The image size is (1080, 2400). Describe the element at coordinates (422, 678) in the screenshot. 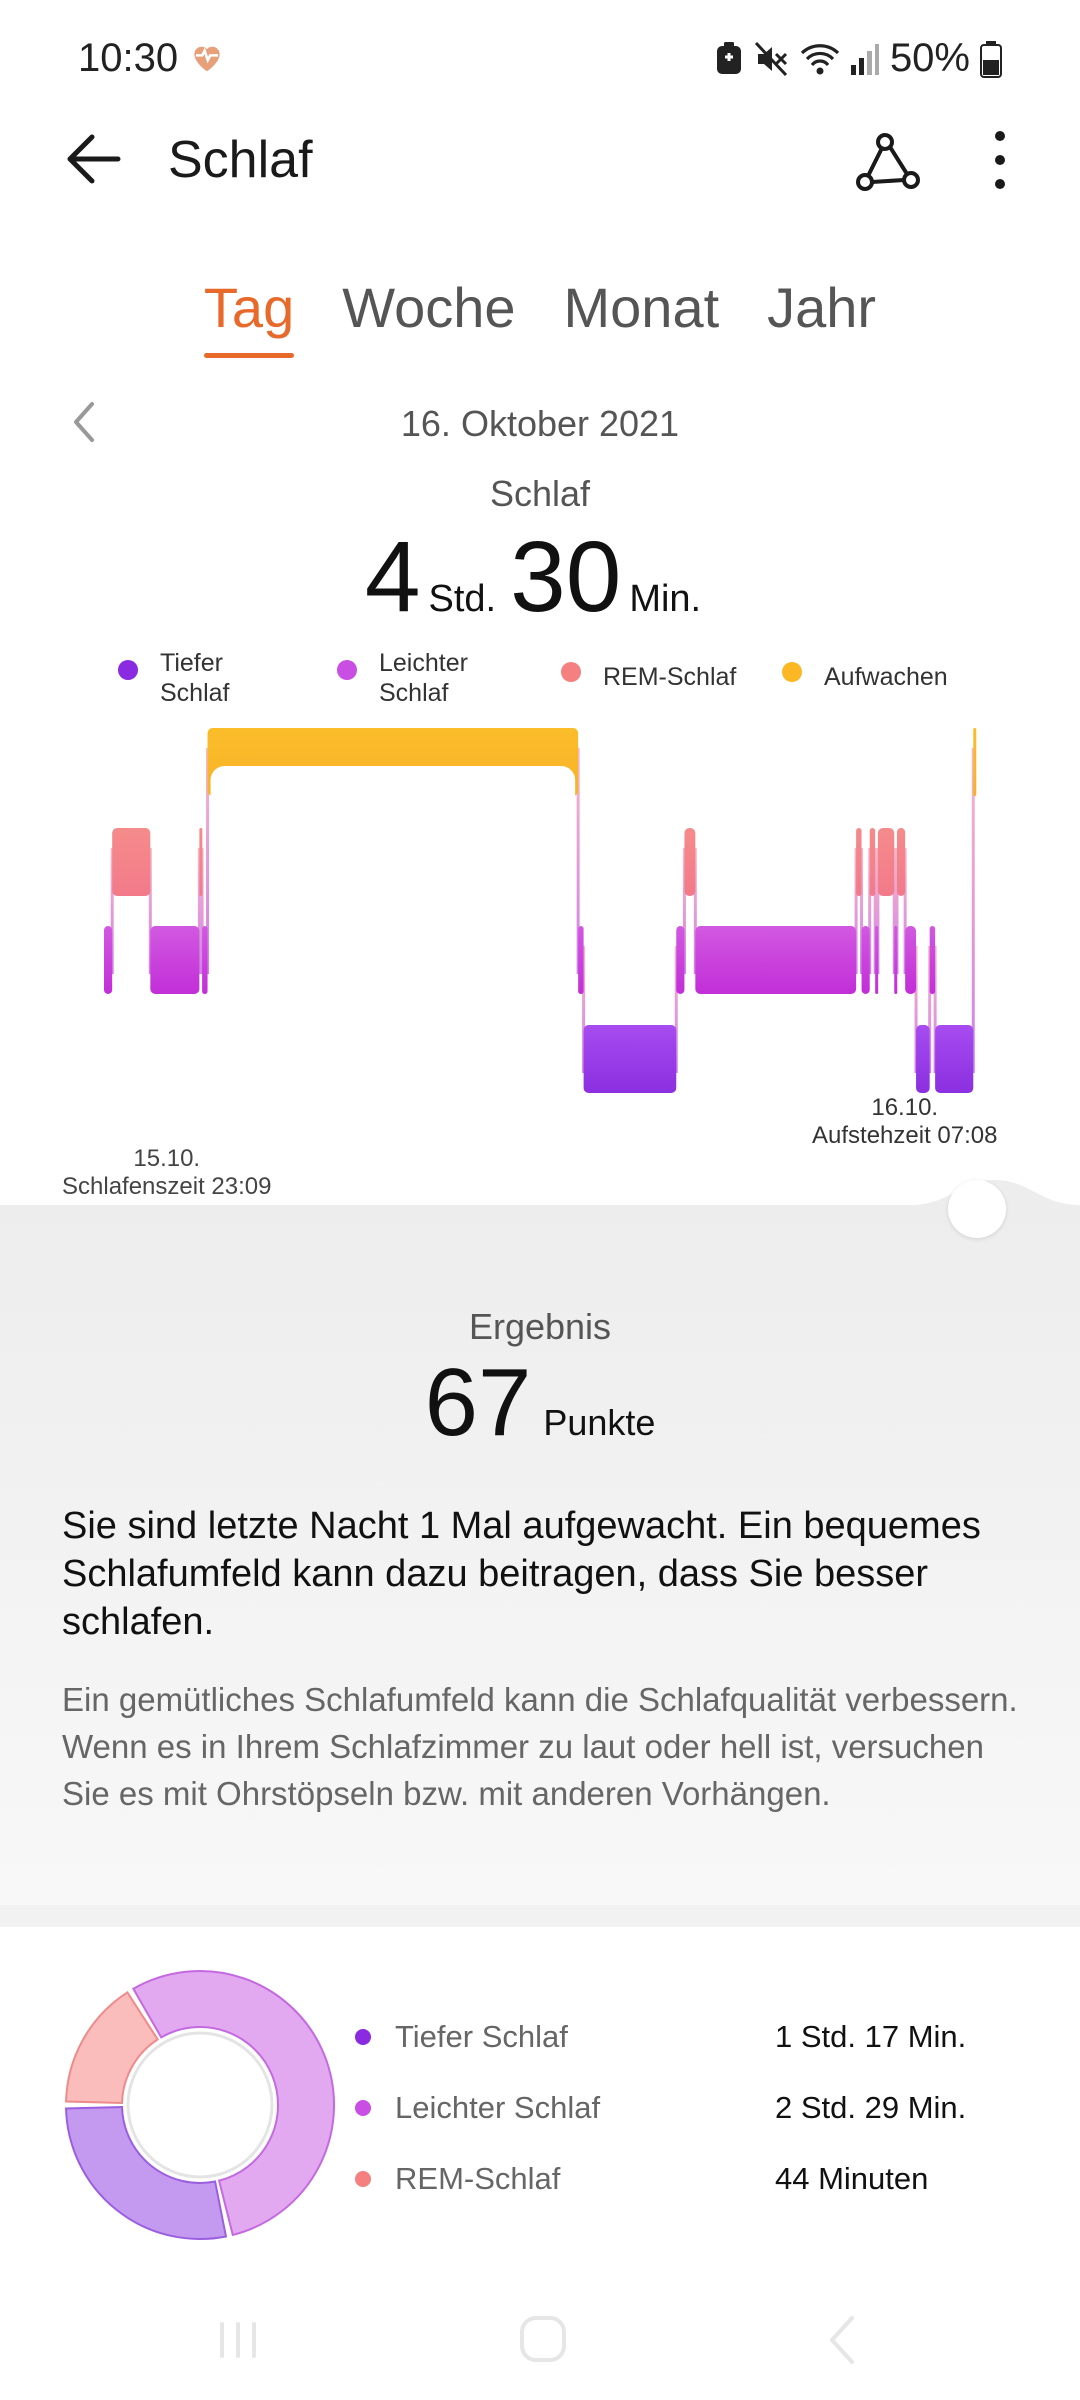

I see `legend-light-sleep: Leichter Schlaf` at that location.